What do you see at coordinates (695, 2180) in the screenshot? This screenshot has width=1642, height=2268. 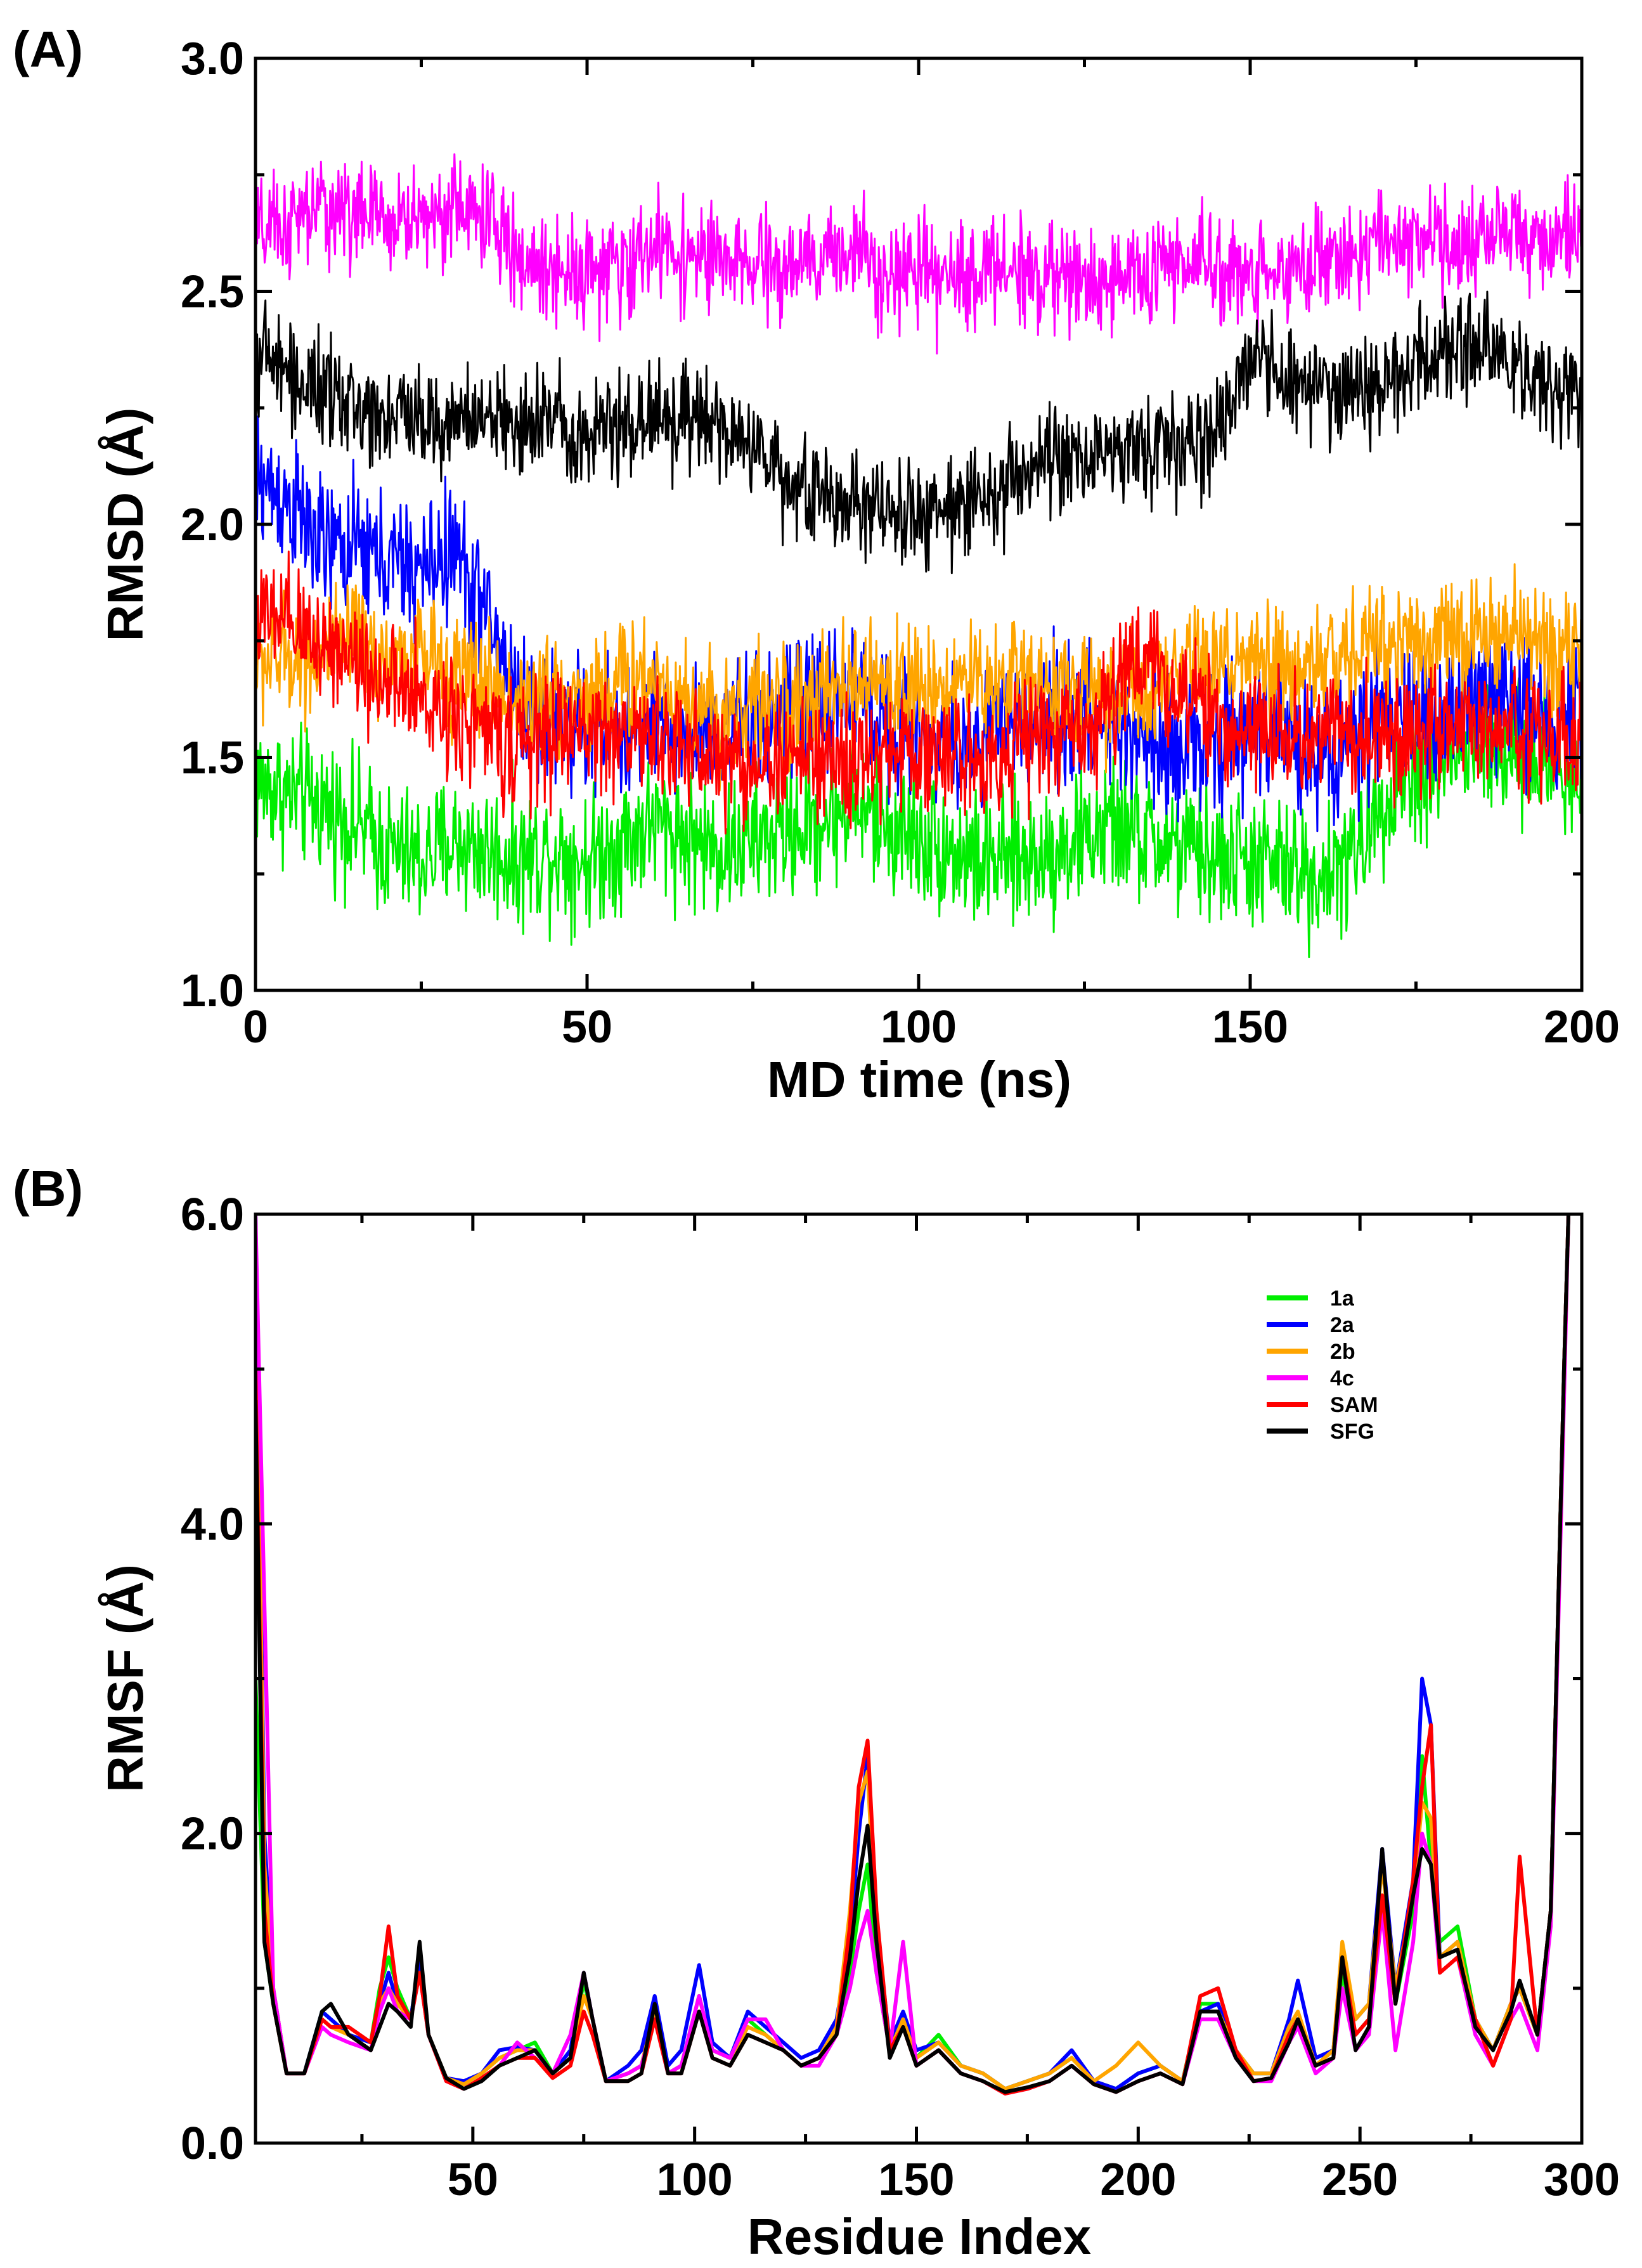 I see `panel-b-x-tick-label: 100` at bounding box center [695, 2180].